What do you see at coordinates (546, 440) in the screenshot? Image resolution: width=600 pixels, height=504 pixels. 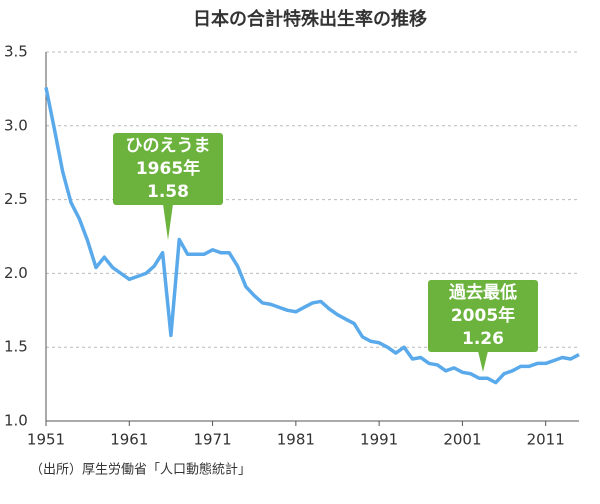 I see `x-tick-label: 2011` at bounding box center [546, 440].